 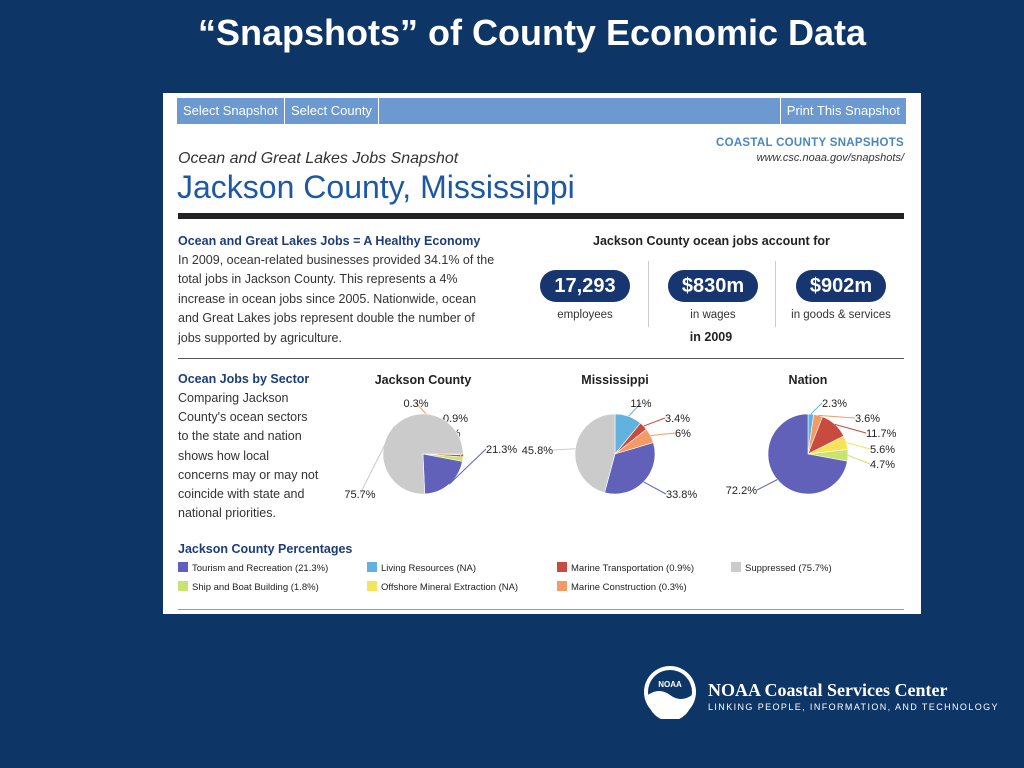 I want to click on legend-item-living: Living Resources (NA), so click(x=421, y=568).